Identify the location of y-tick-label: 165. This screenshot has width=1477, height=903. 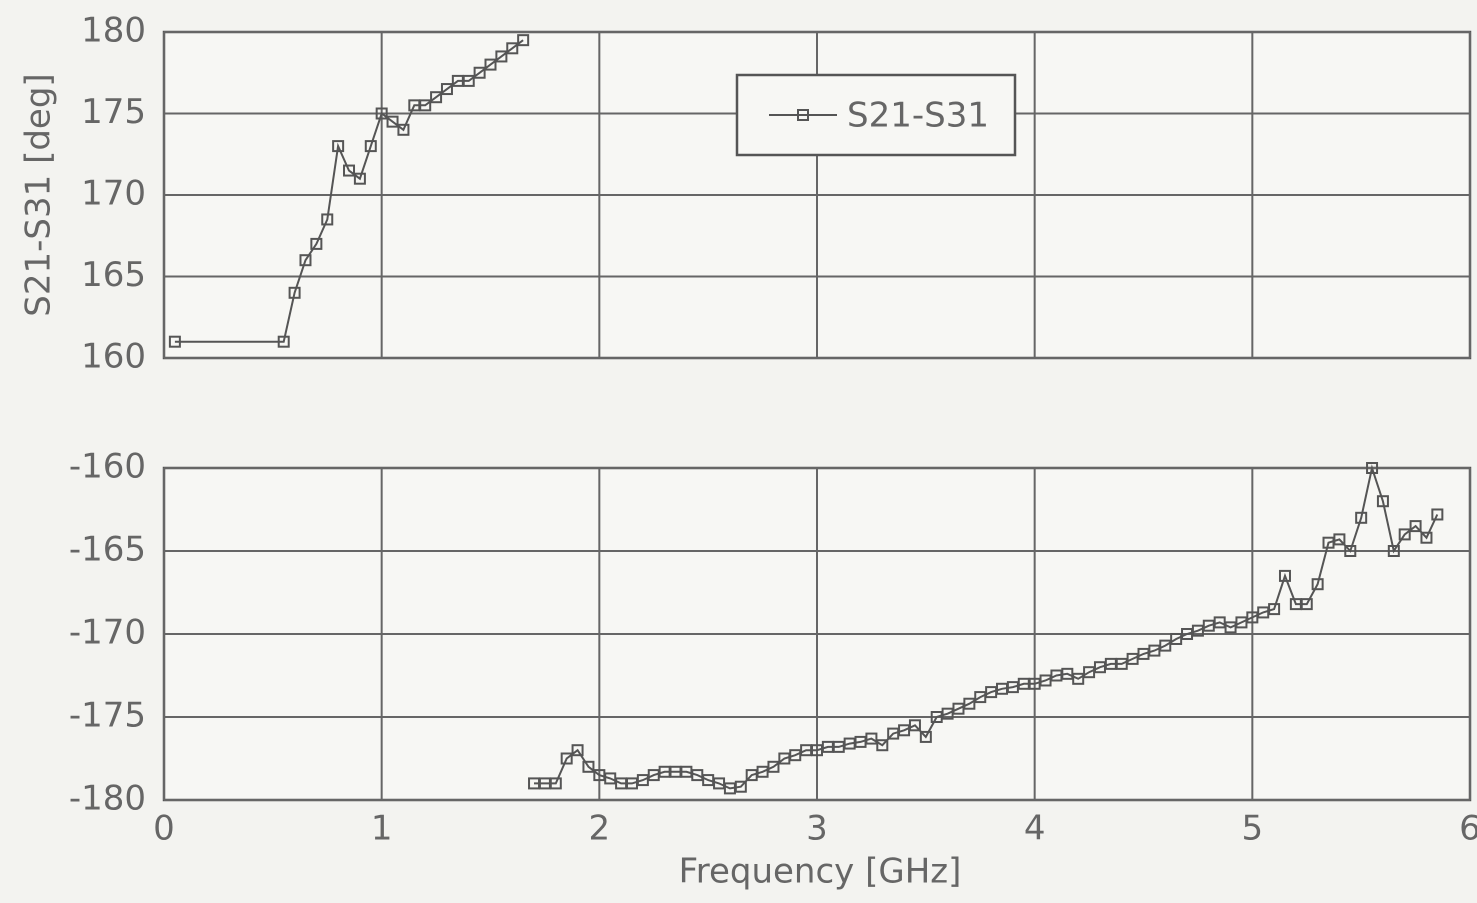
(113, 275).